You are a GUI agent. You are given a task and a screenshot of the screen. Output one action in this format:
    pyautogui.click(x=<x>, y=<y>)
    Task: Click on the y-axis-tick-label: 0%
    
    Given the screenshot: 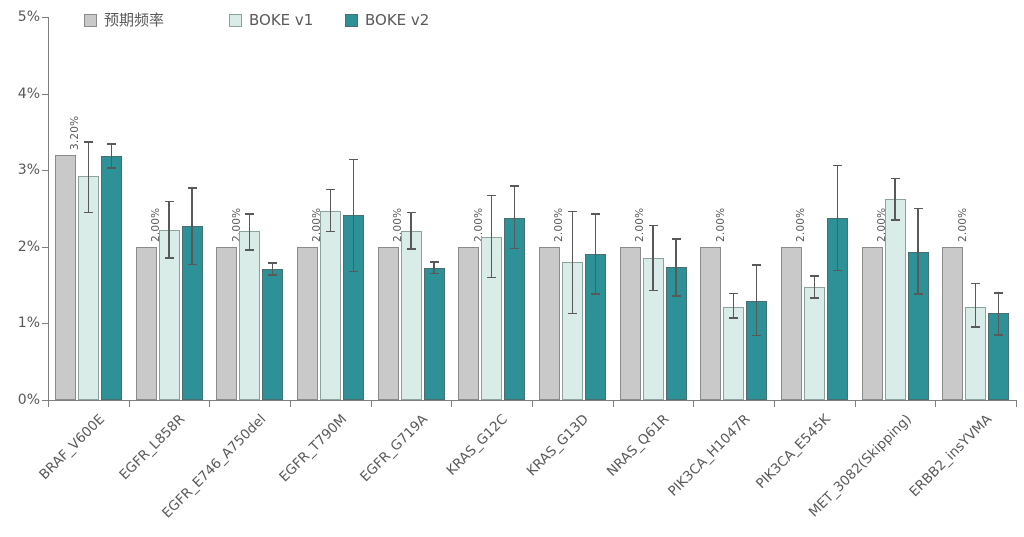 What is the action you would take?
    pyautogui.click(x=28, y=400)
    